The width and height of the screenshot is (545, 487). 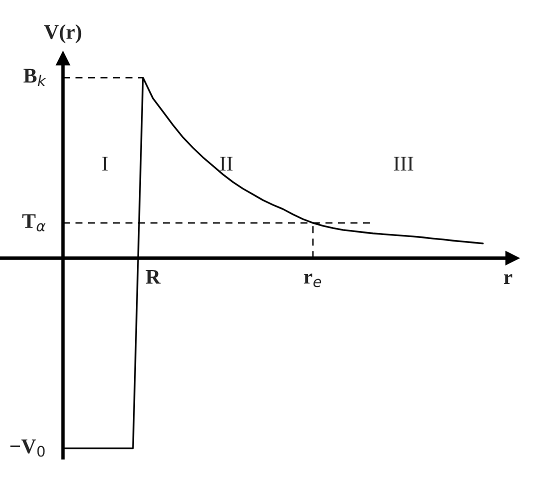 I want to click on text: T$_{α}$, so click(x=34, y=223).